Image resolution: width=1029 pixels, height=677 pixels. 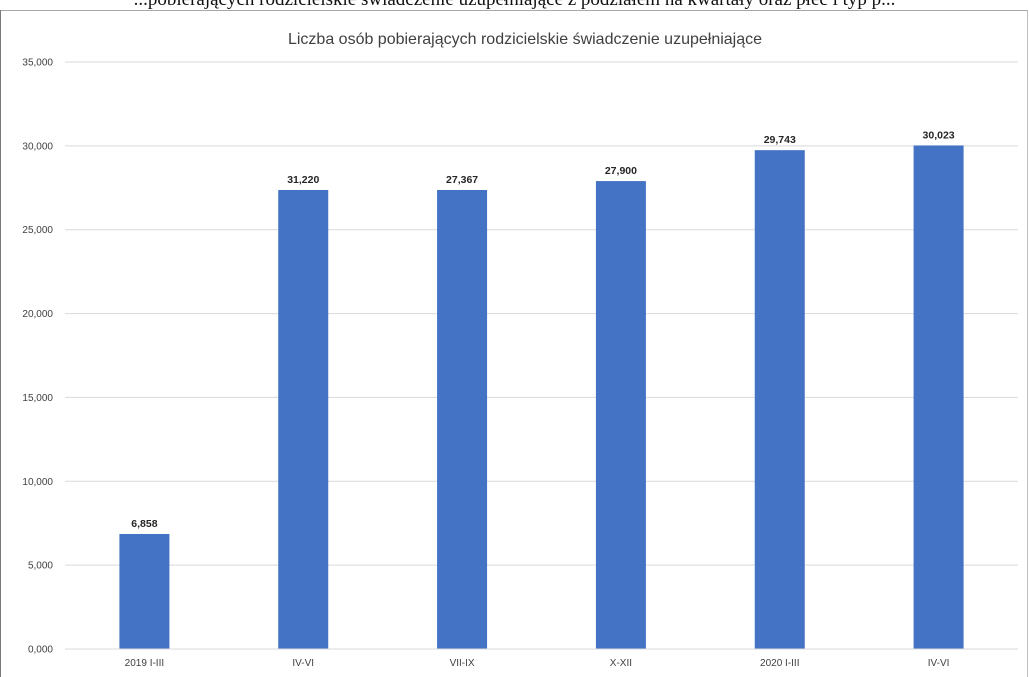 What do you see at coordinates (779, 663) in the screenshot?
I see `x-tick-label: 2020 I-III` at bounding box center [779, 663].